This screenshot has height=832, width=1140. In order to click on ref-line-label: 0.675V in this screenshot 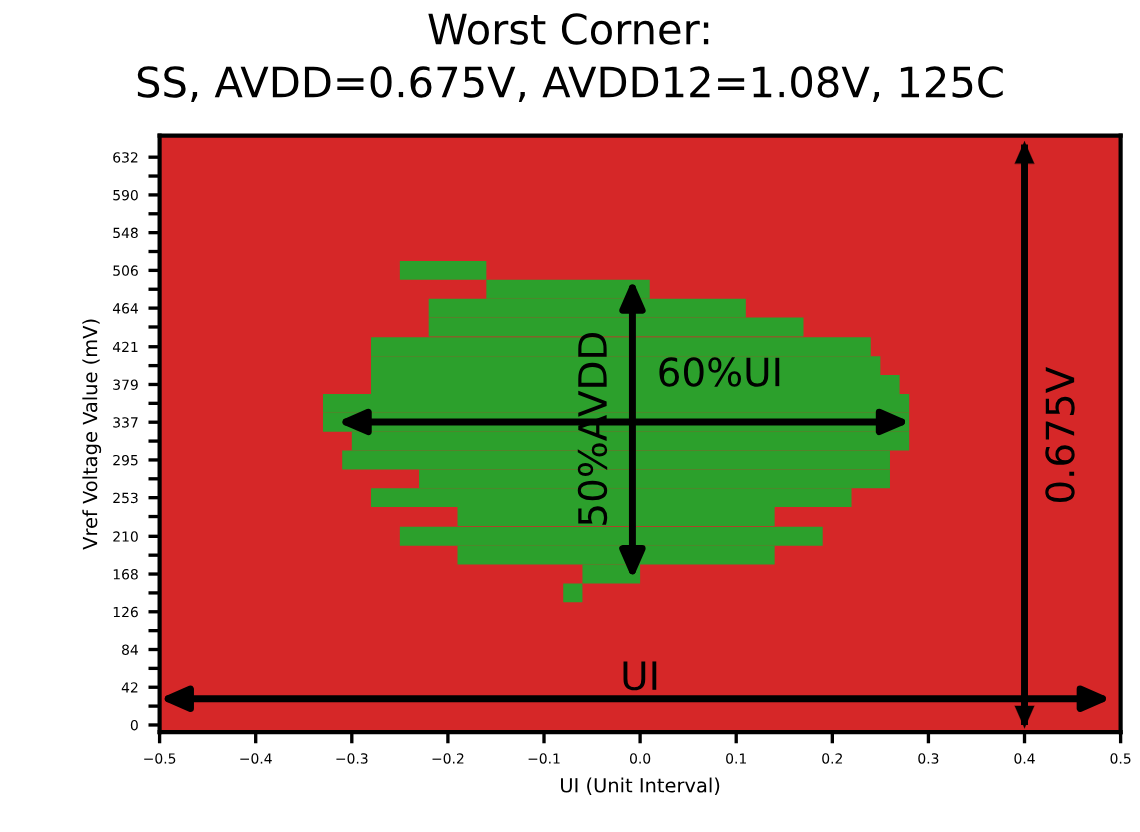, I will do `click(1060, 435)`.